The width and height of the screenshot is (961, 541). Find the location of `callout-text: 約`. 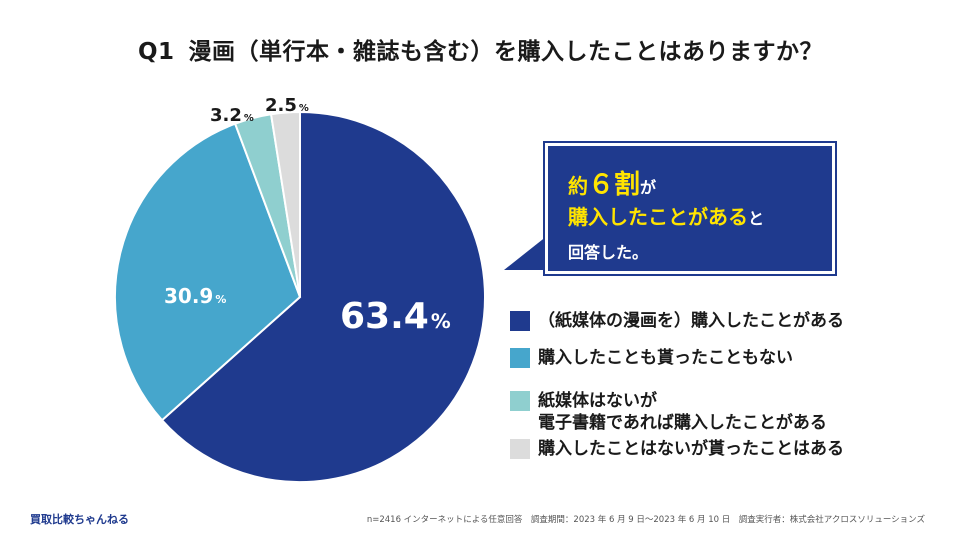

callout-text: 約 is located at coordinates (578, 186).